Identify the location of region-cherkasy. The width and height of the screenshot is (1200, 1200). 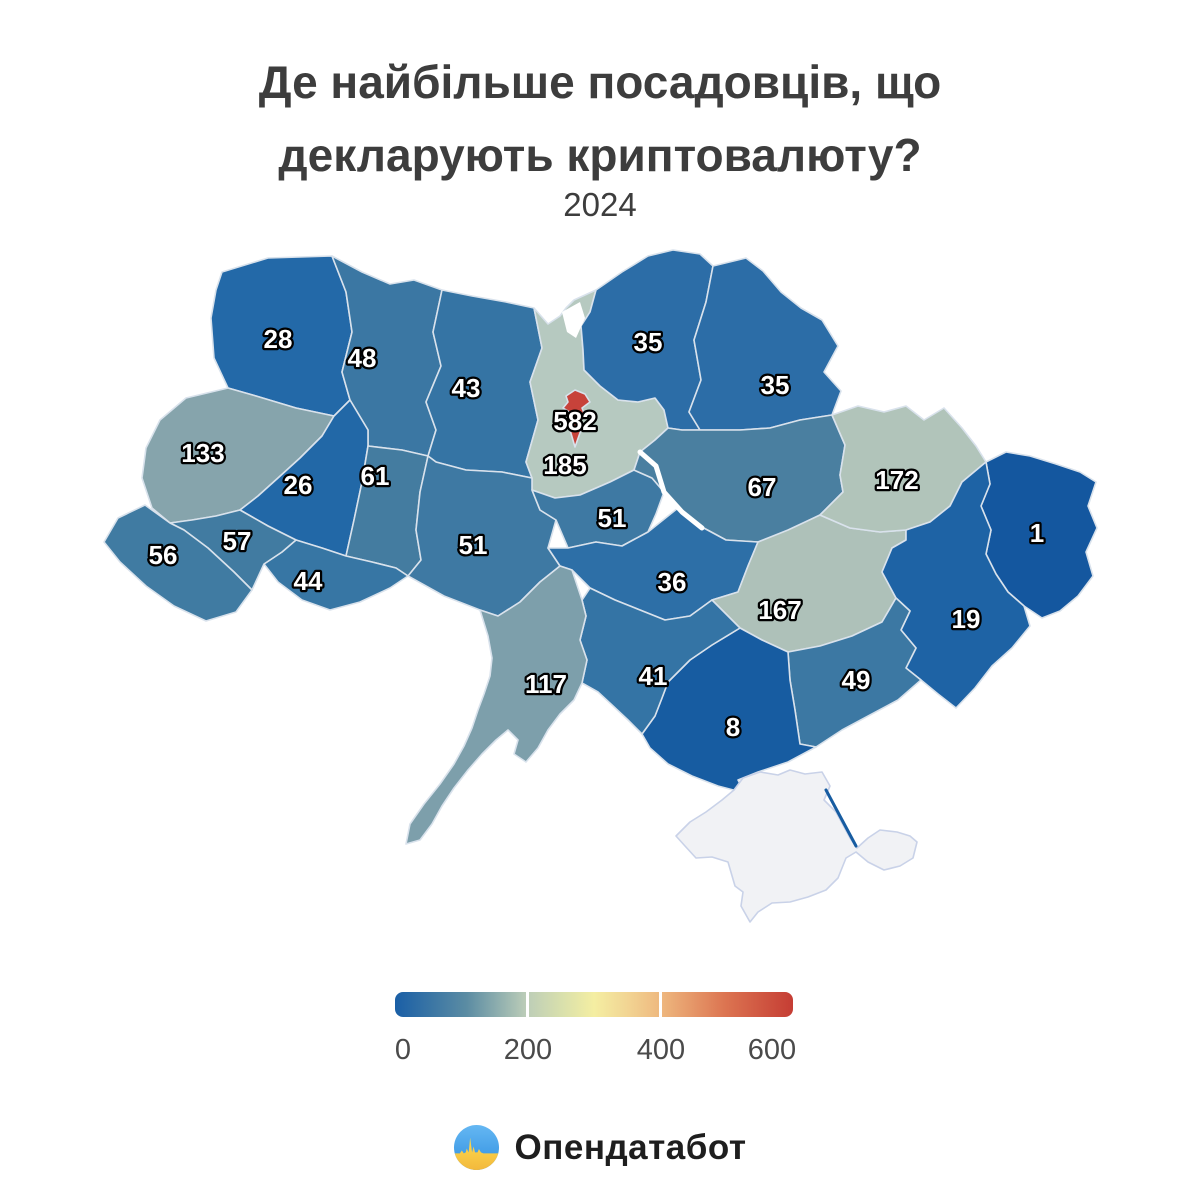
(598, 509).